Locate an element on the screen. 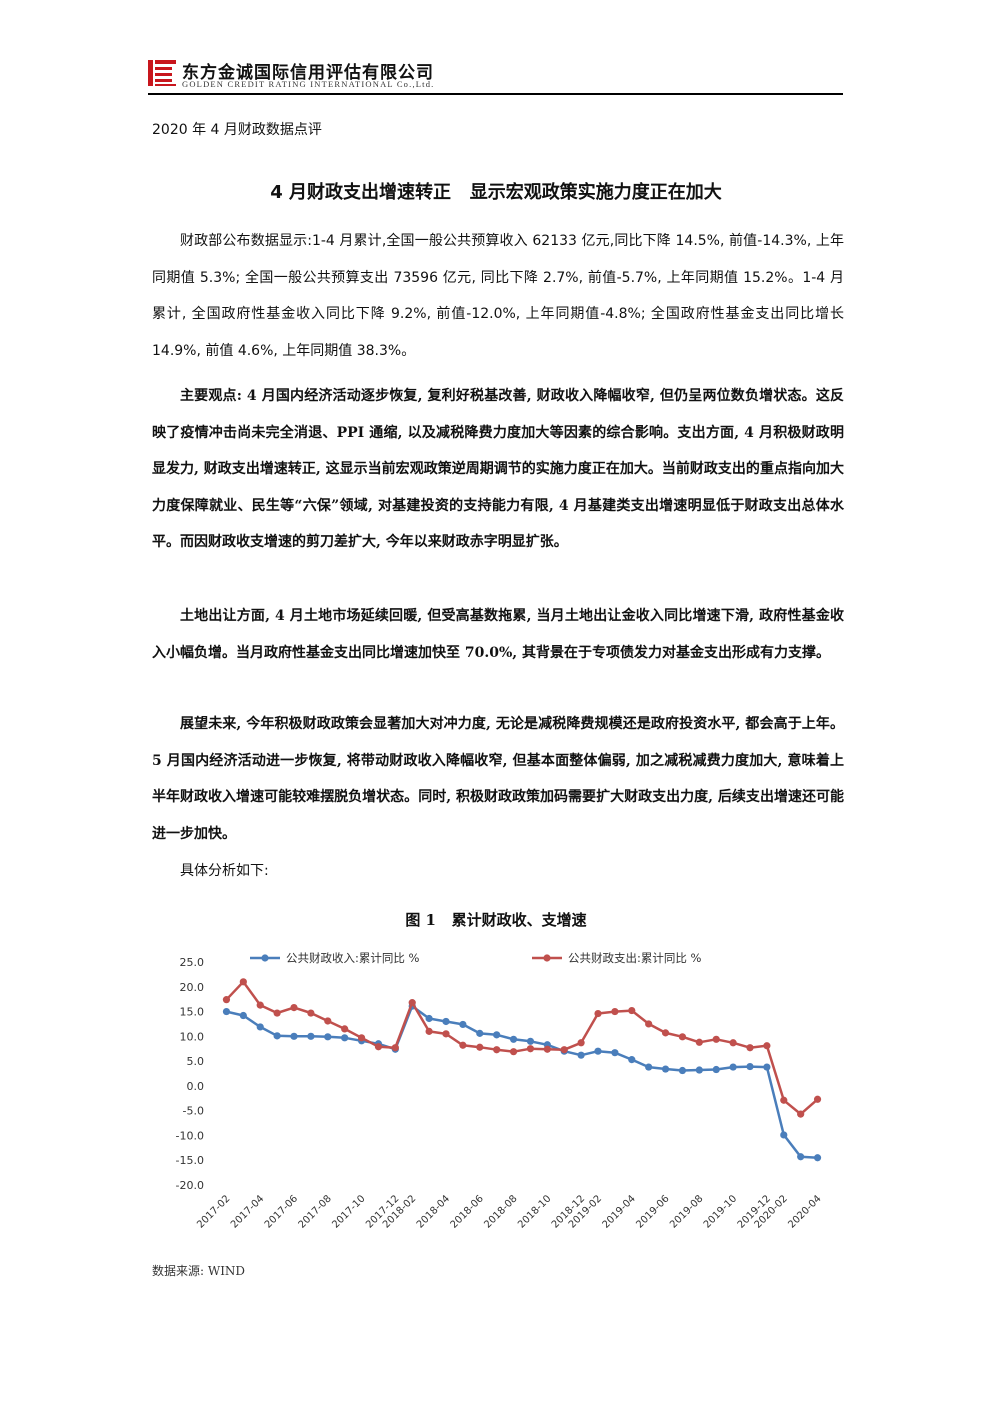 The width and height of the screenshot is (992, 1403). legend-label: 公共财政收入:累计同比 % is located at coordinates (353, 958).